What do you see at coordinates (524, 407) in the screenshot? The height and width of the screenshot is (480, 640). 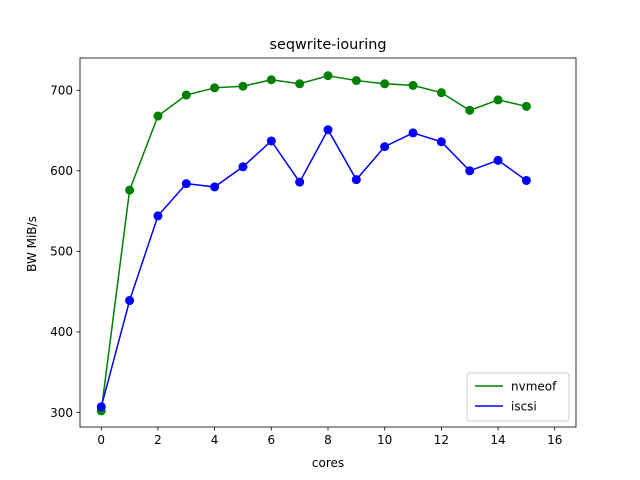 I see `legend-label: iscsi` at bounding box center [524, 407].